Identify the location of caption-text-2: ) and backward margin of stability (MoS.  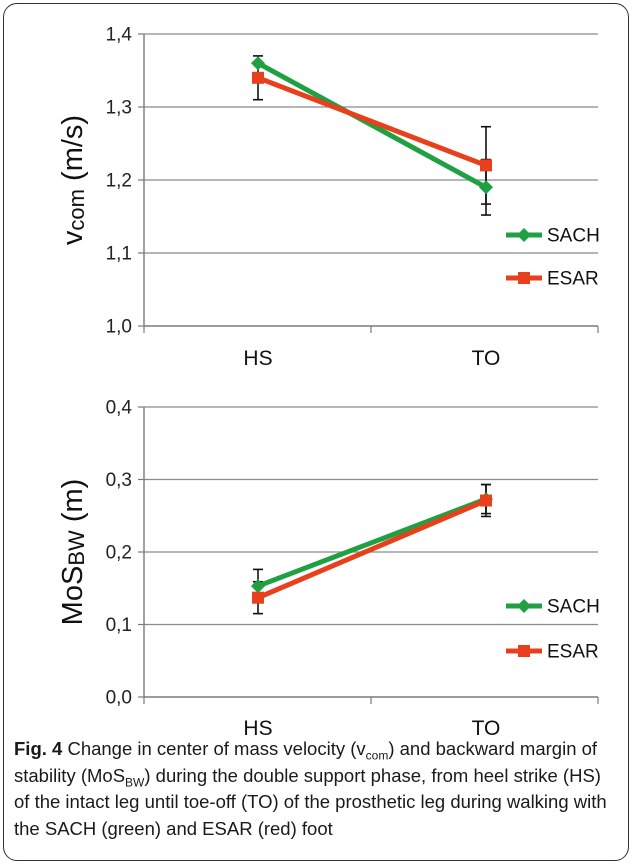
(306, 762).